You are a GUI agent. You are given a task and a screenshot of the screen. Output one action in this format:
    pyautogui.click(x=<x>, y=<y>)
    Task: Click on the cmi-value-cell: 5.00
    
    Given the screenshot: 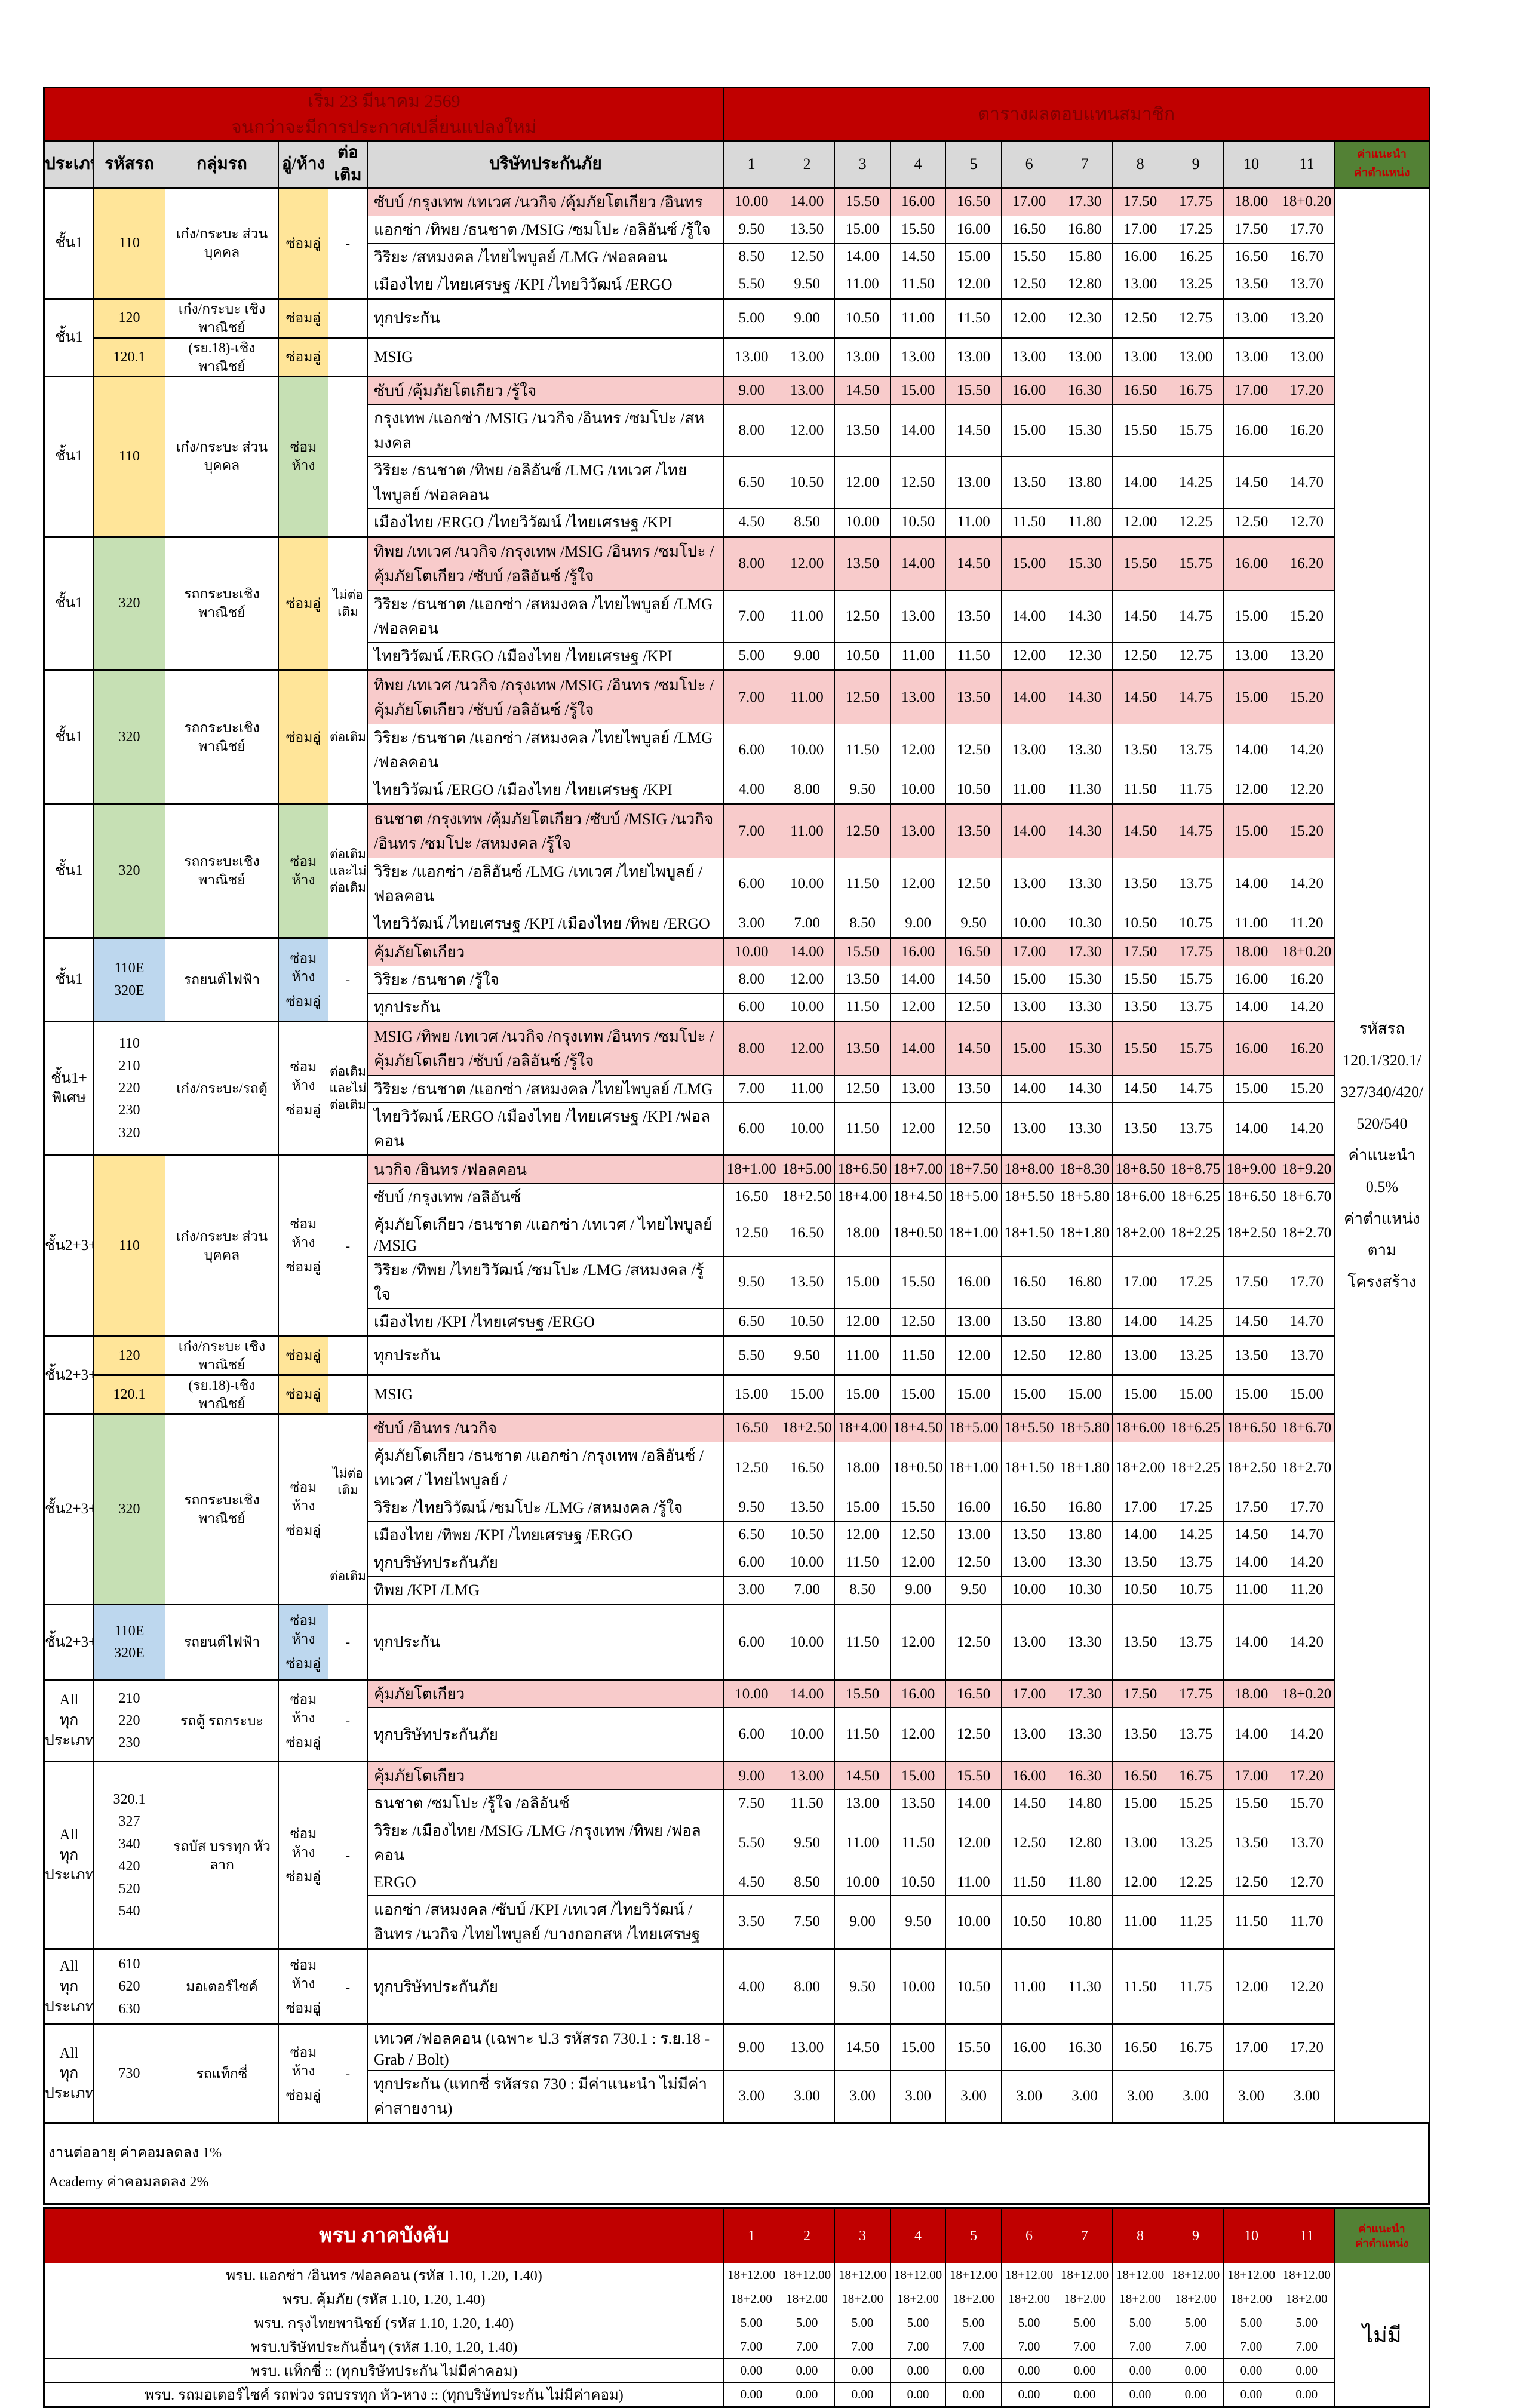 What is the action you would take?
    pyautogui.click(x=918, y=2323)
    